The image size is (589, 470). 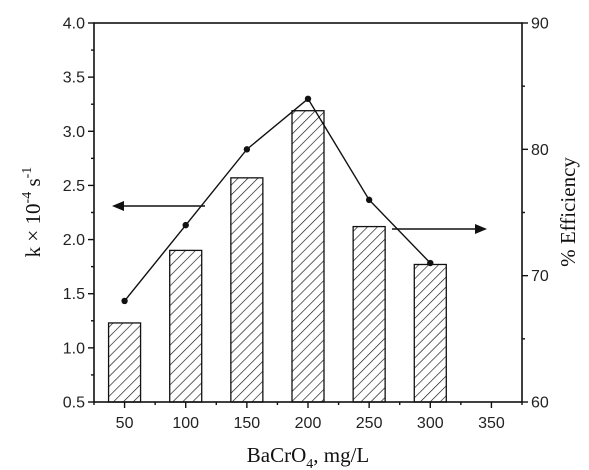 I want to click on x-tick-label-200: 200, so click(x=308, y=423).